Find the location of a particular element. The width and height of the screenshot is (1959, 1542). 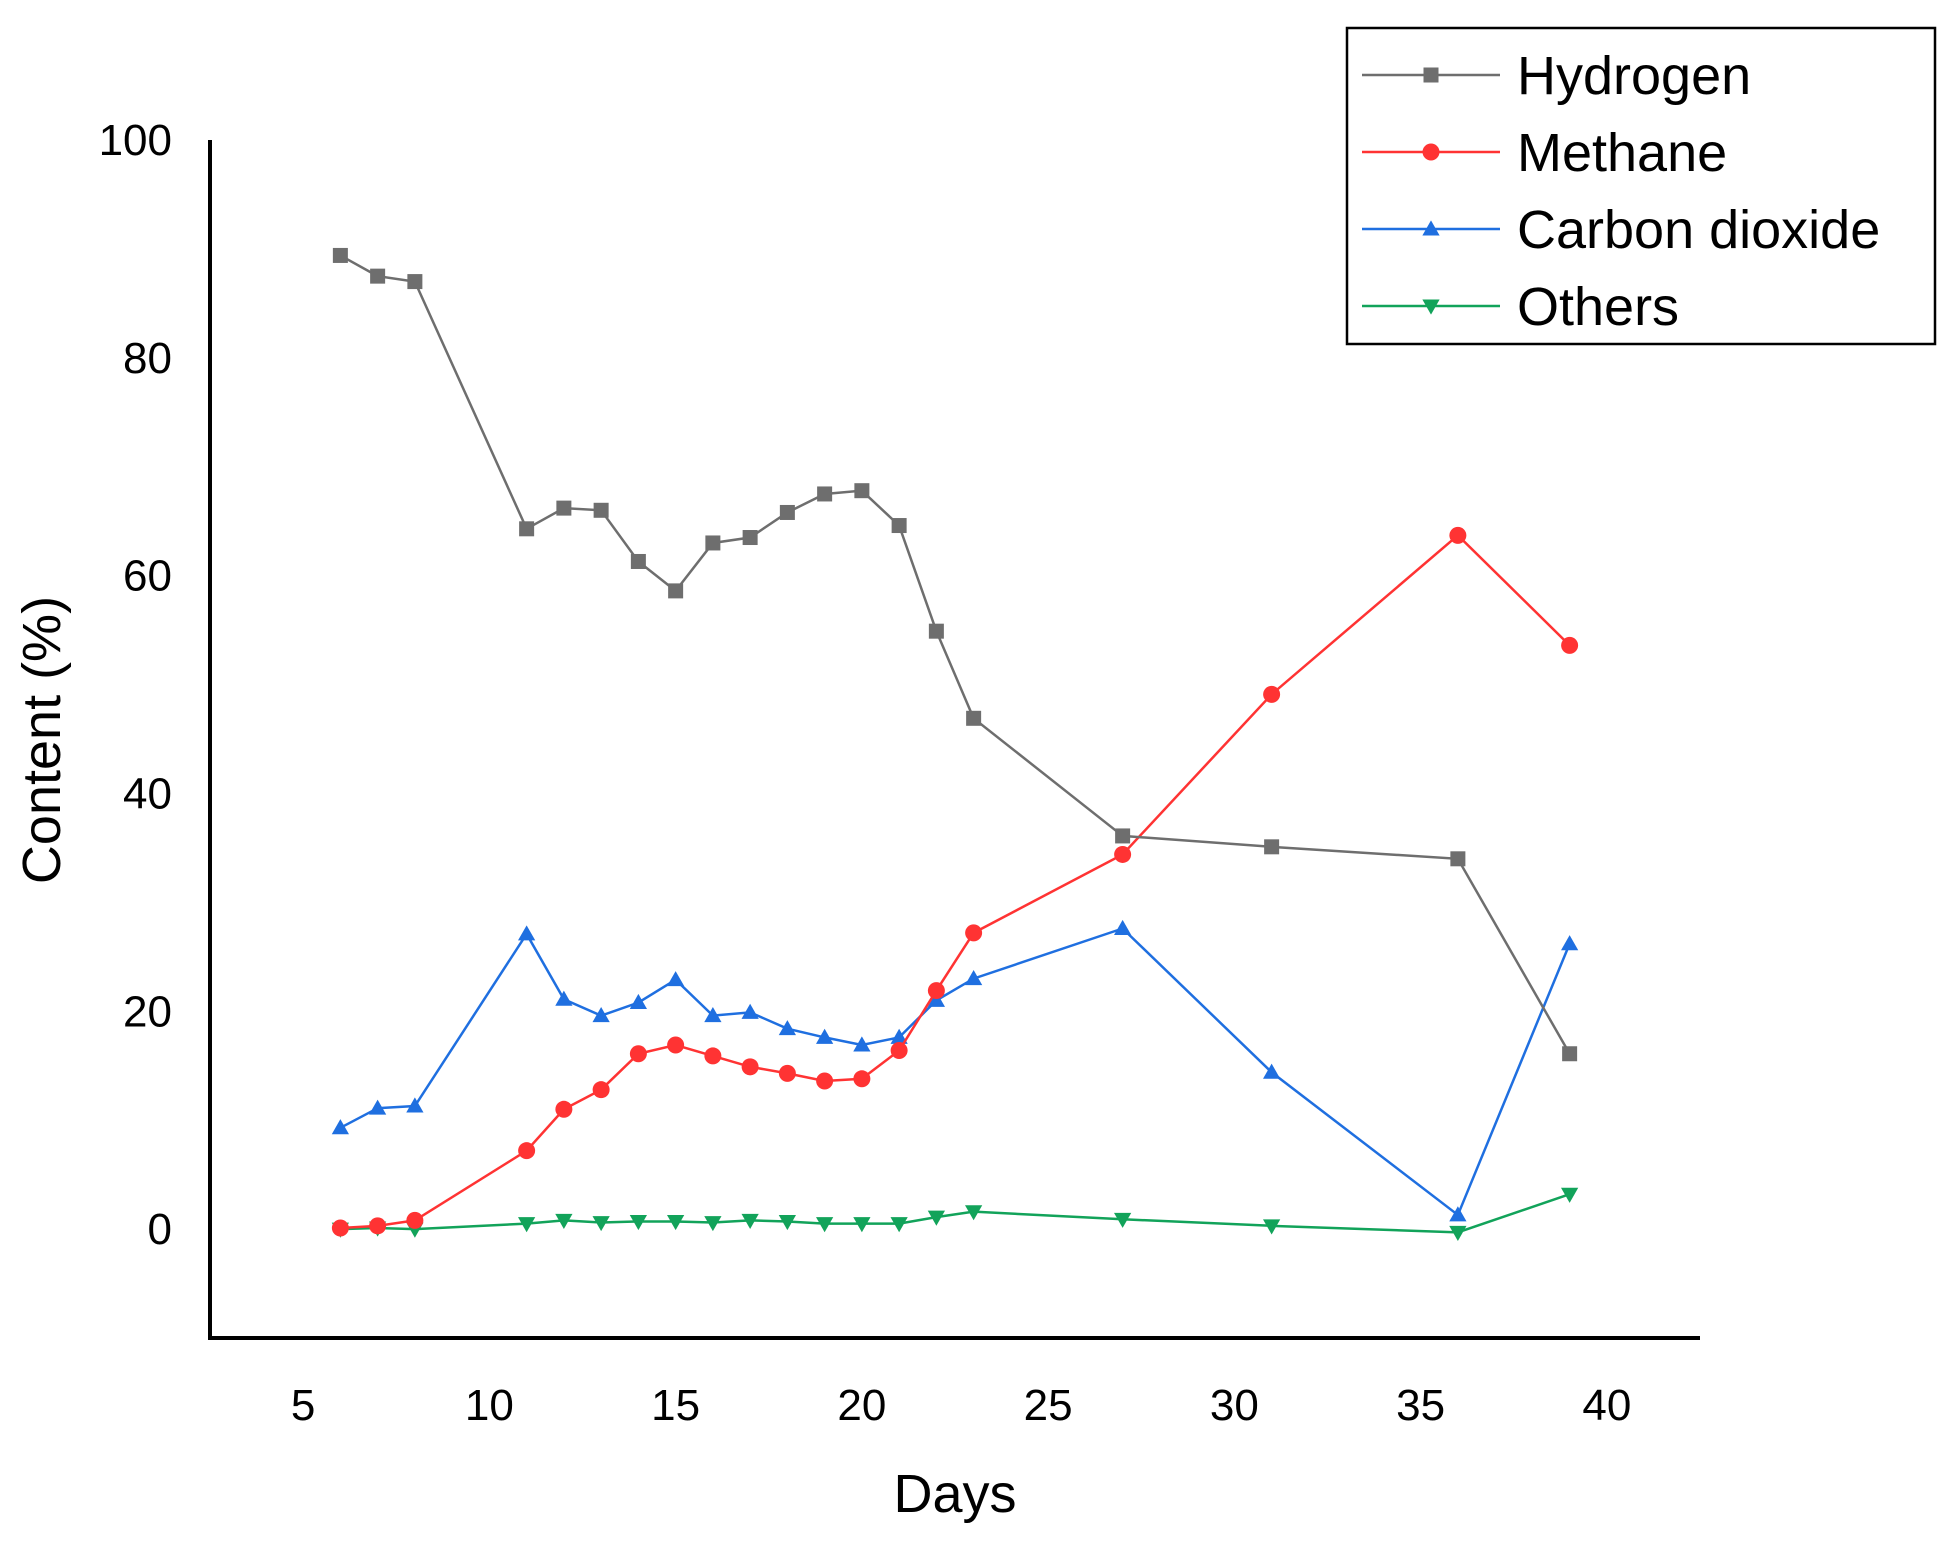

legend-label-others: Others is located at coordinates (1598, 307).